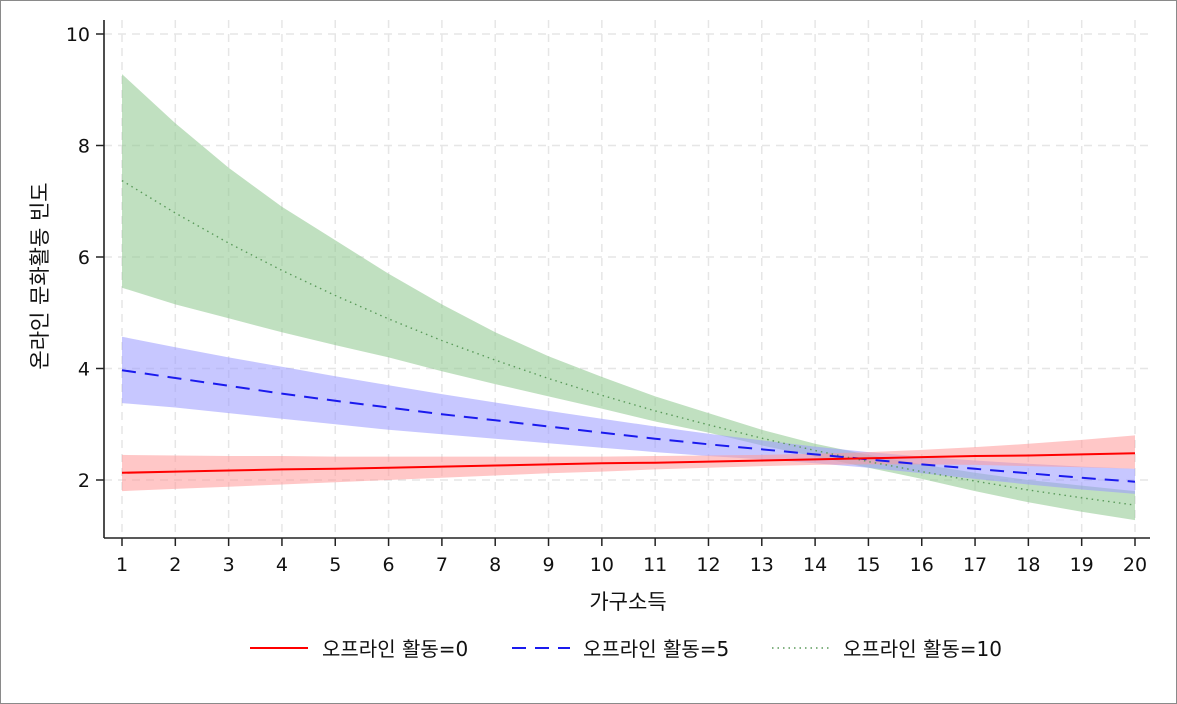 The height and width of the screenshot is (704, 1177). I want to click on x-ticks: 1 2 3 4 5 6 7 8 9 10 11 12 13 14 15 16 17 18 19 20, so click(631, 557).